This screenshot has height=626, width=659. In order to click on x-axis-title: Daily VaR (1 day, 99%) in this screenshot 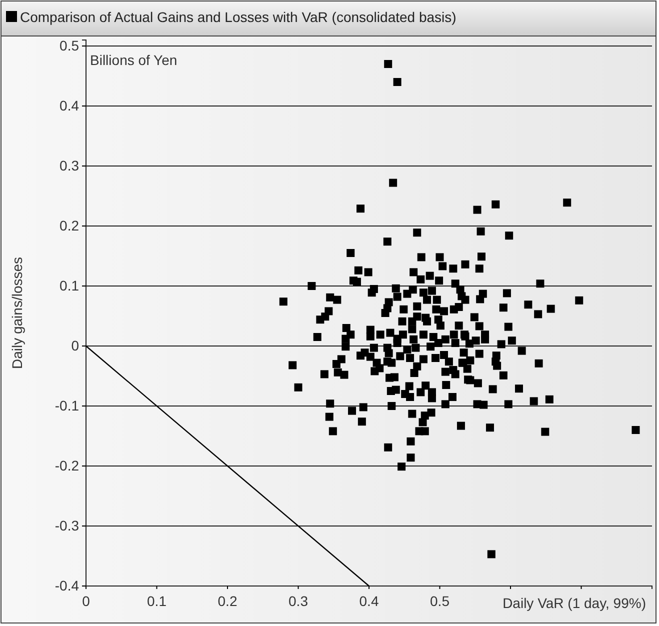, I will do `click(574, 603)`.